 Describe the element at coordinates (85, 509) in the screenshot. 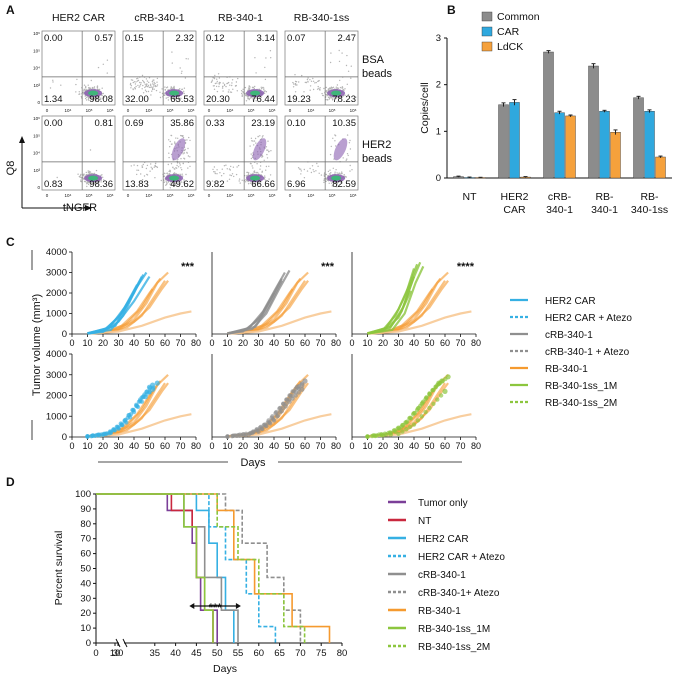

I see `survival-y-tick-label: 90` at that location.